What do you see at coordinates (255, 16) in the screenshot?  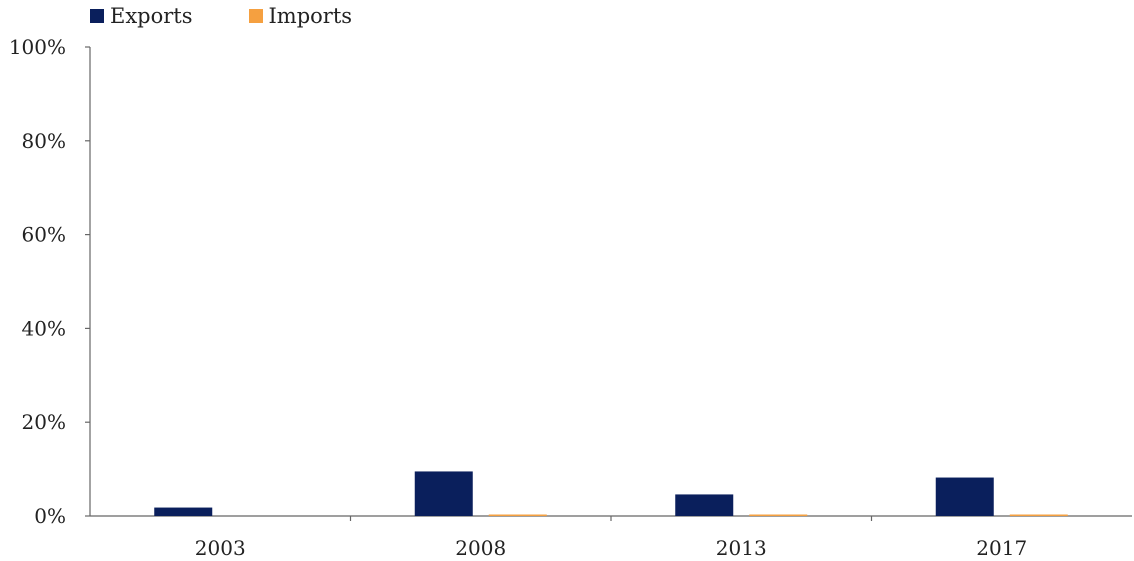 I see `legend-swatch-imports` at bounding box center [255, 16].